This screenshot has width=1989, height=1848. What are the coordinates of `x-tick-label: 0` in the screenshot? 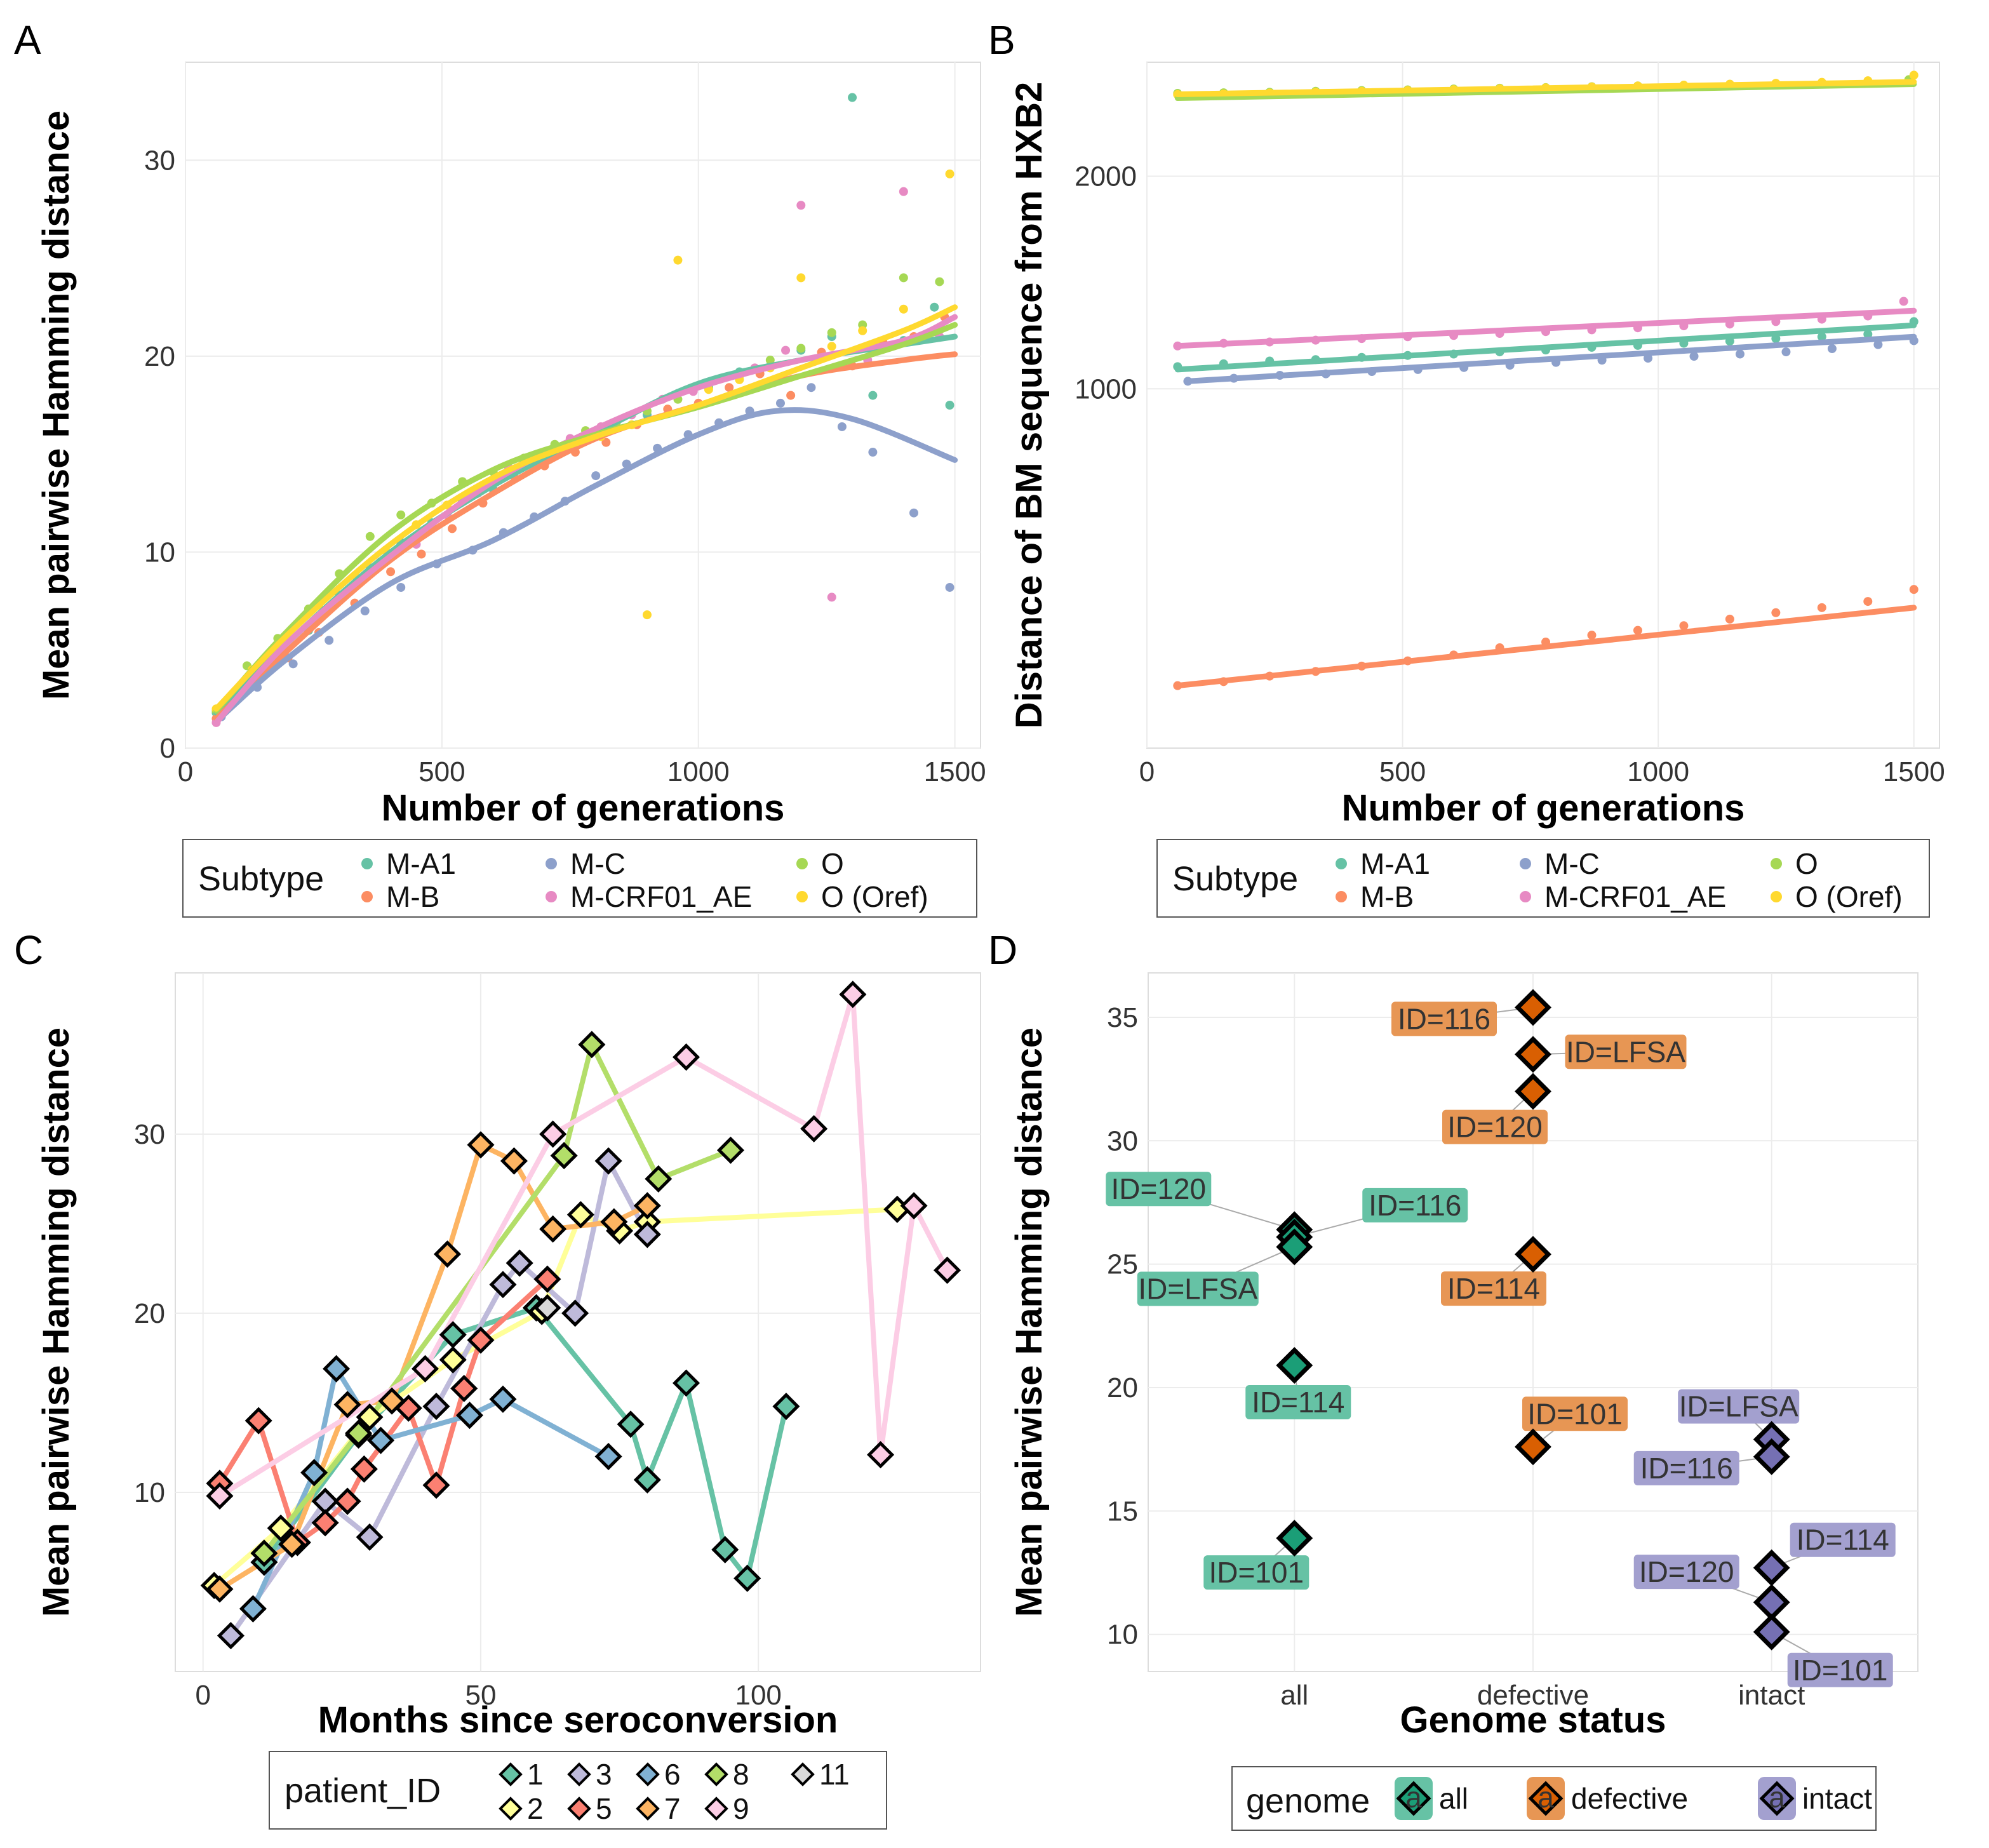 It's located at (202, 1695).